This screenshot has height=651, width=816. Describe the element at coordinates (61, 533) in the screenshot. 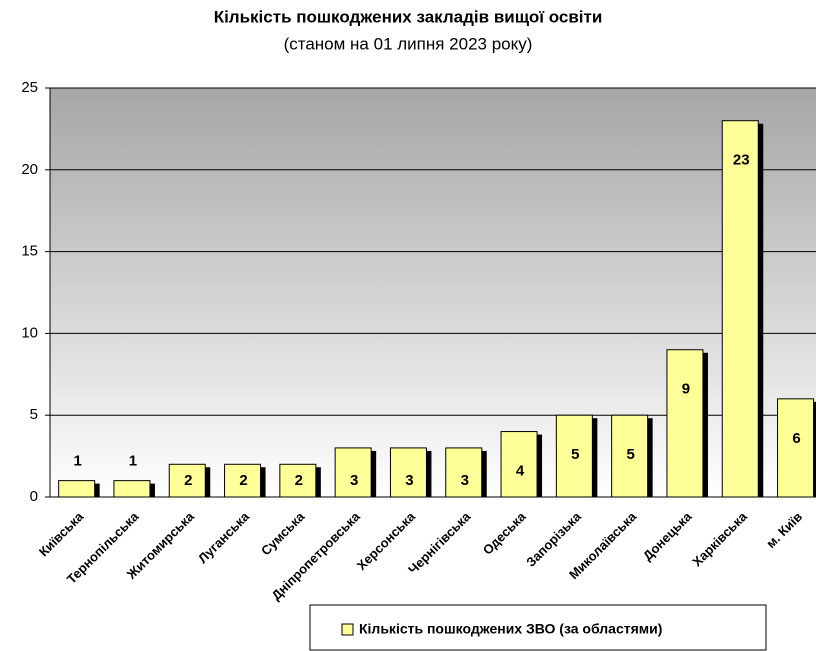

I see `x-tick-label: Київська` at that location.